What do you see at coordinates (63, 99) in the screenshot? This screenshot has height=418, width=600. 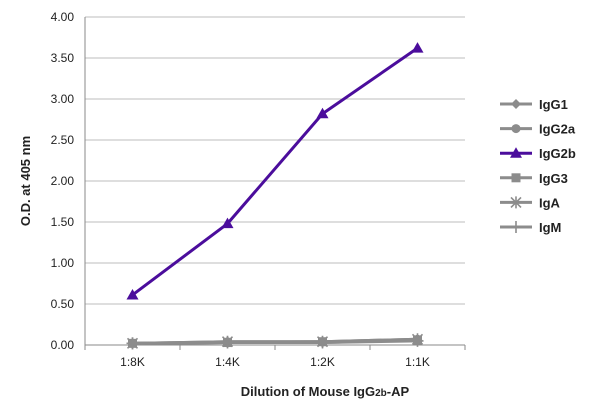 I see `y-tick-label: 3.00` at bounding box center [63, 99].